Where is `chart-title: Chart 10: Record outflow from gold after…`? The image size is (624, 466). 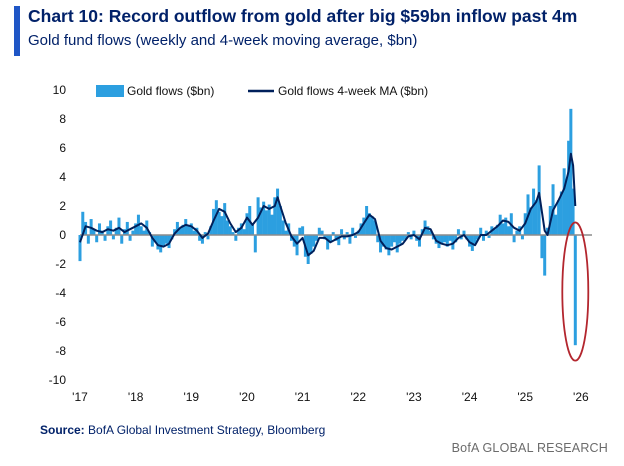
chart-title: Chart 10: Record outflow from gold after… is located at coordinates (303, 16).